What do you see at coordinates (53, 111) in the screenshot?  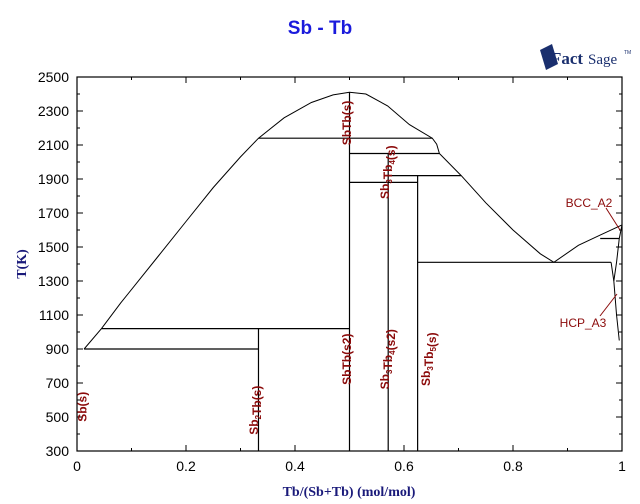 I see `y-tick-label: 2300` at bounding box center [53, 111].